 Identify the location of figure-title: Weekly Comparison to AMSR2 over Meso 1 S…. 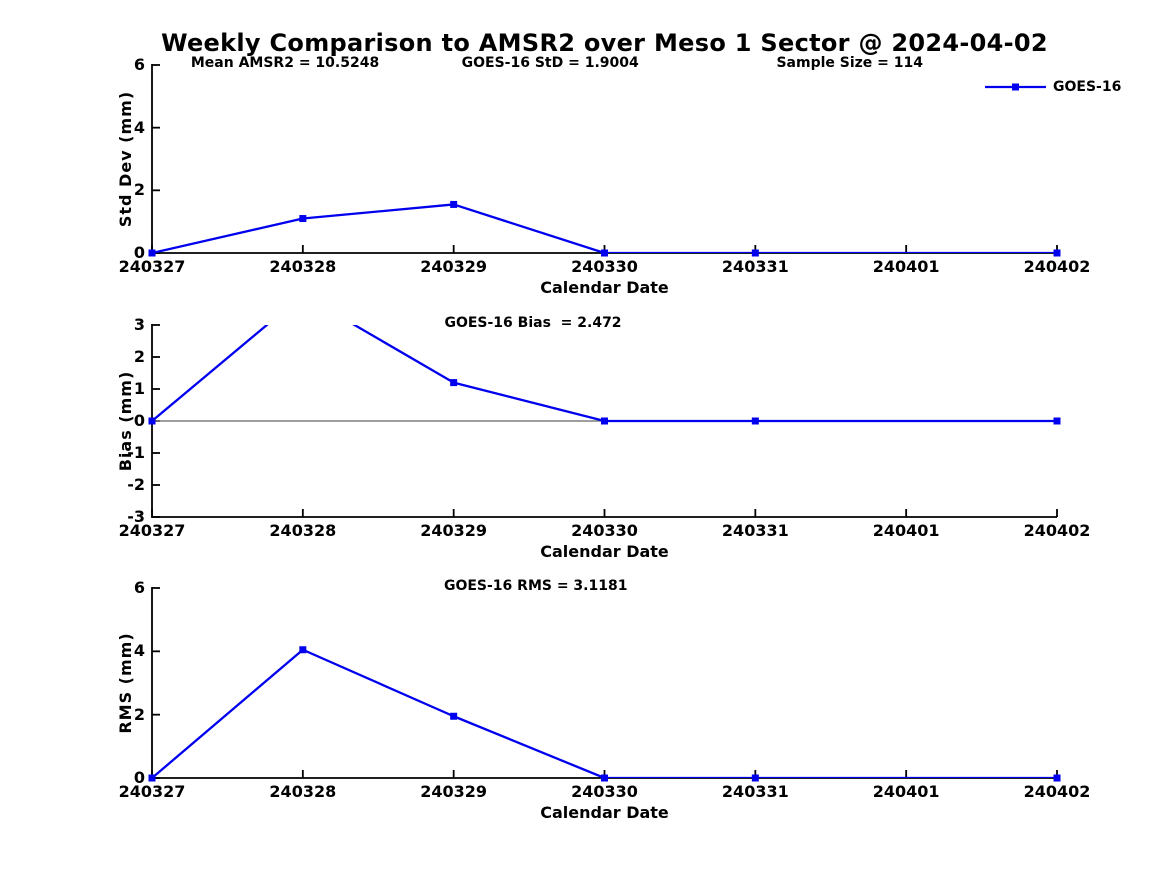
(604, 43).